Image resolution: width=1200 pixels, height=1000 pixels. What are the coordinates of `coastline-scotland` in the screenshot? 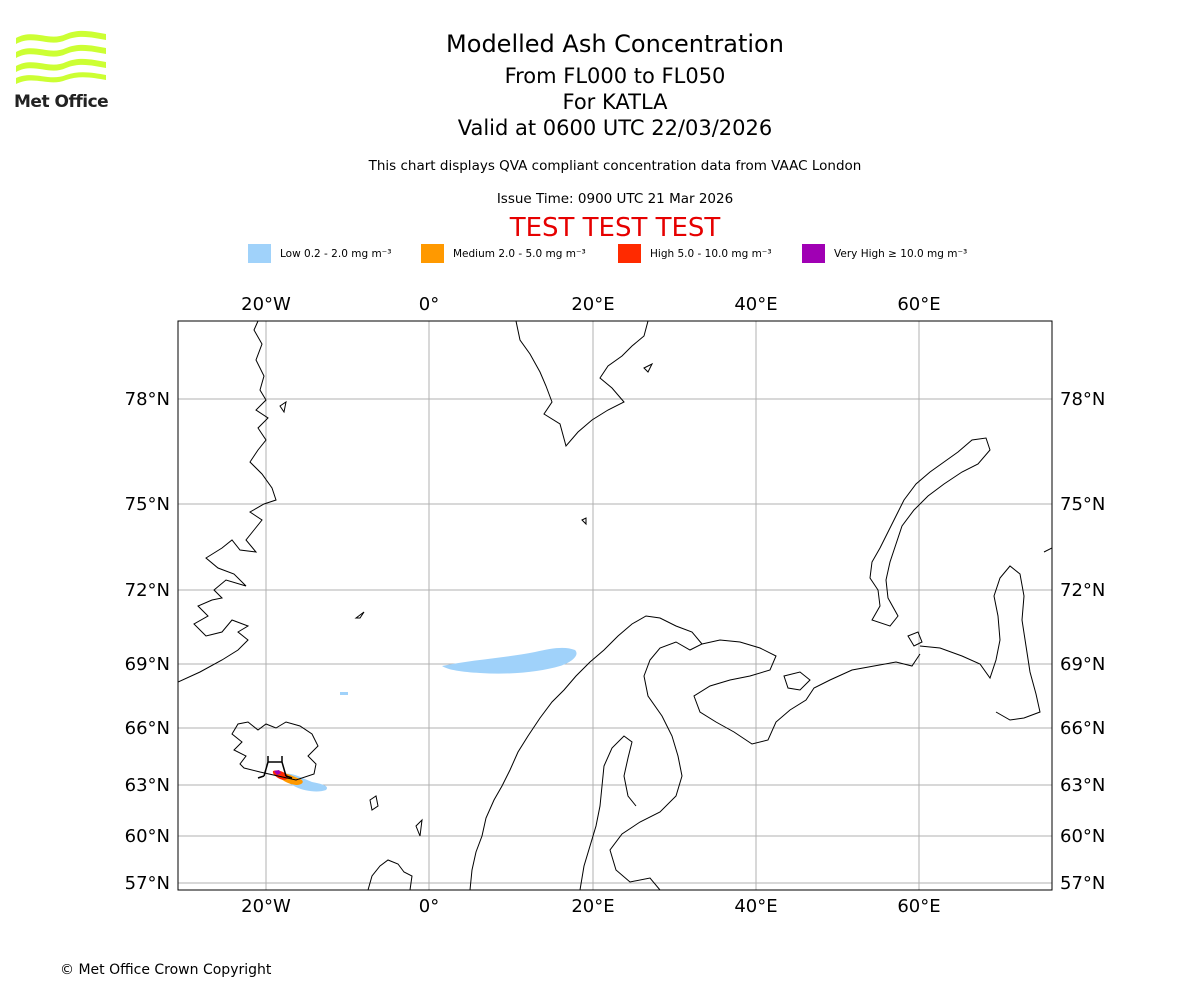 It's located at (390, 874).